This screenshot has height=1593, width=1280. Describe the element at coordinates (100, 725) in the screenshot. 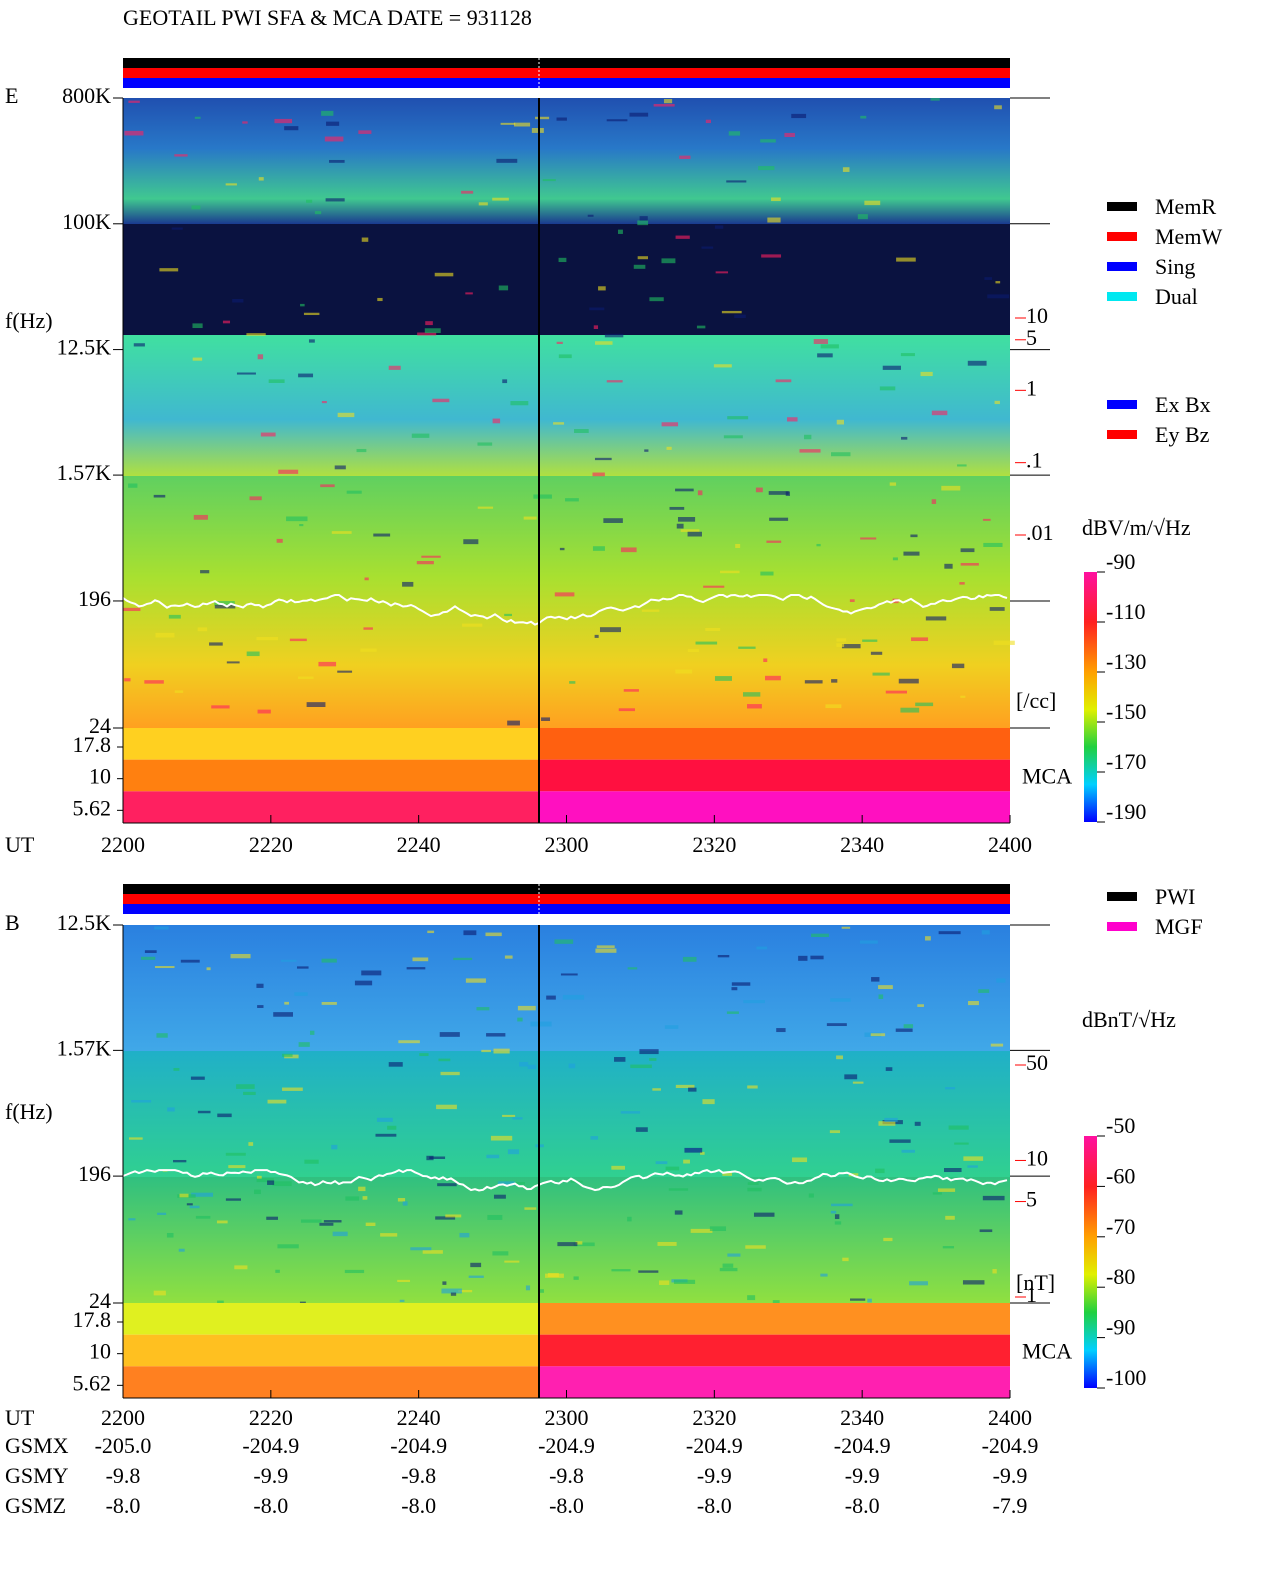

I see `y-tick-label: 24` at that location.